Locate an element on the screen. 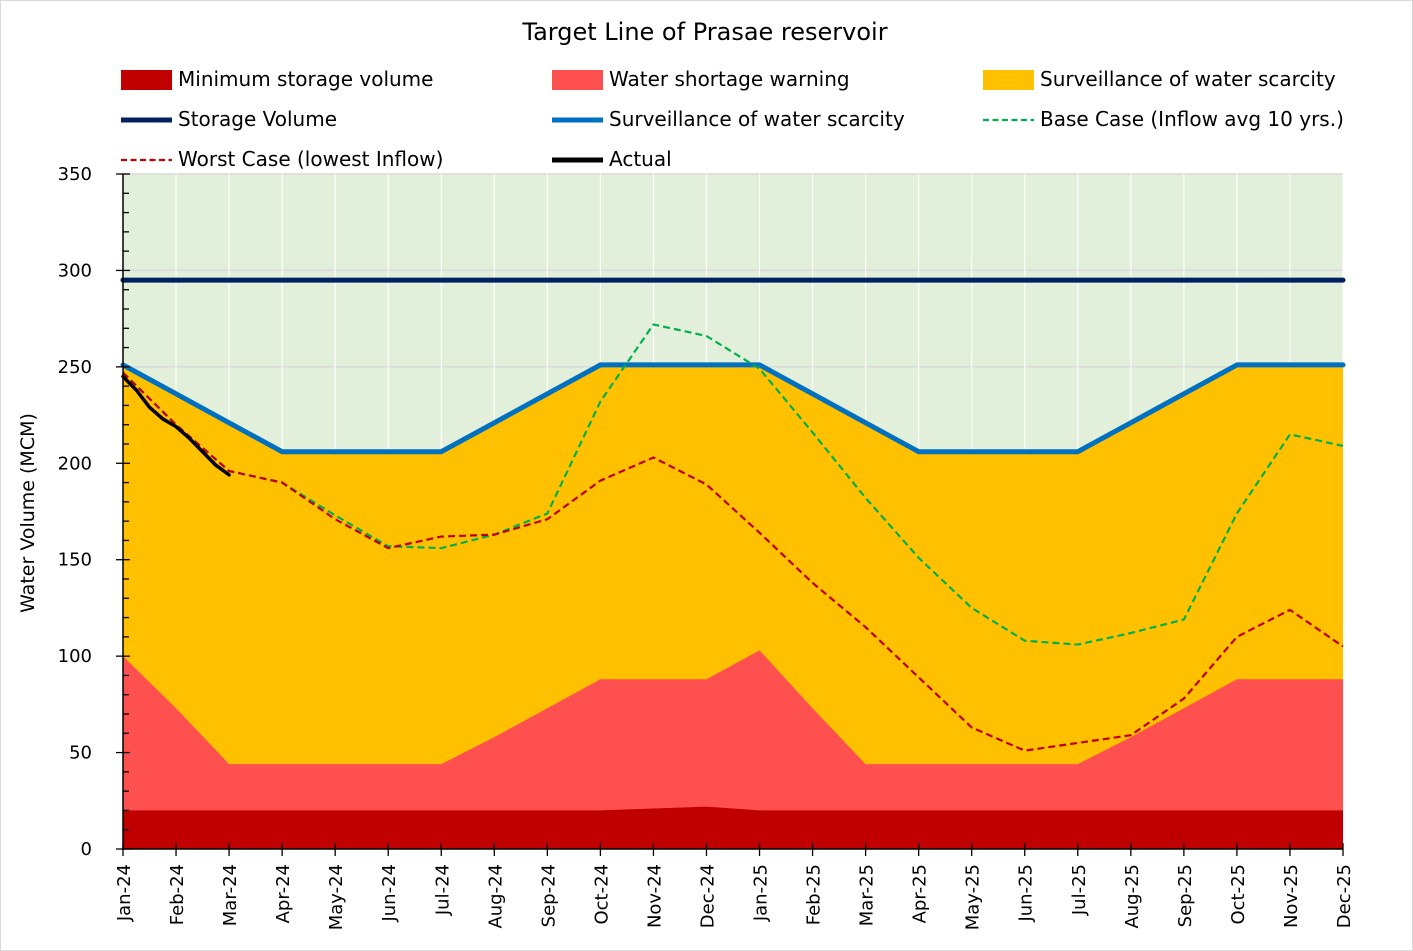  y-tick-label: 250 is located at coordinates (75, 367).